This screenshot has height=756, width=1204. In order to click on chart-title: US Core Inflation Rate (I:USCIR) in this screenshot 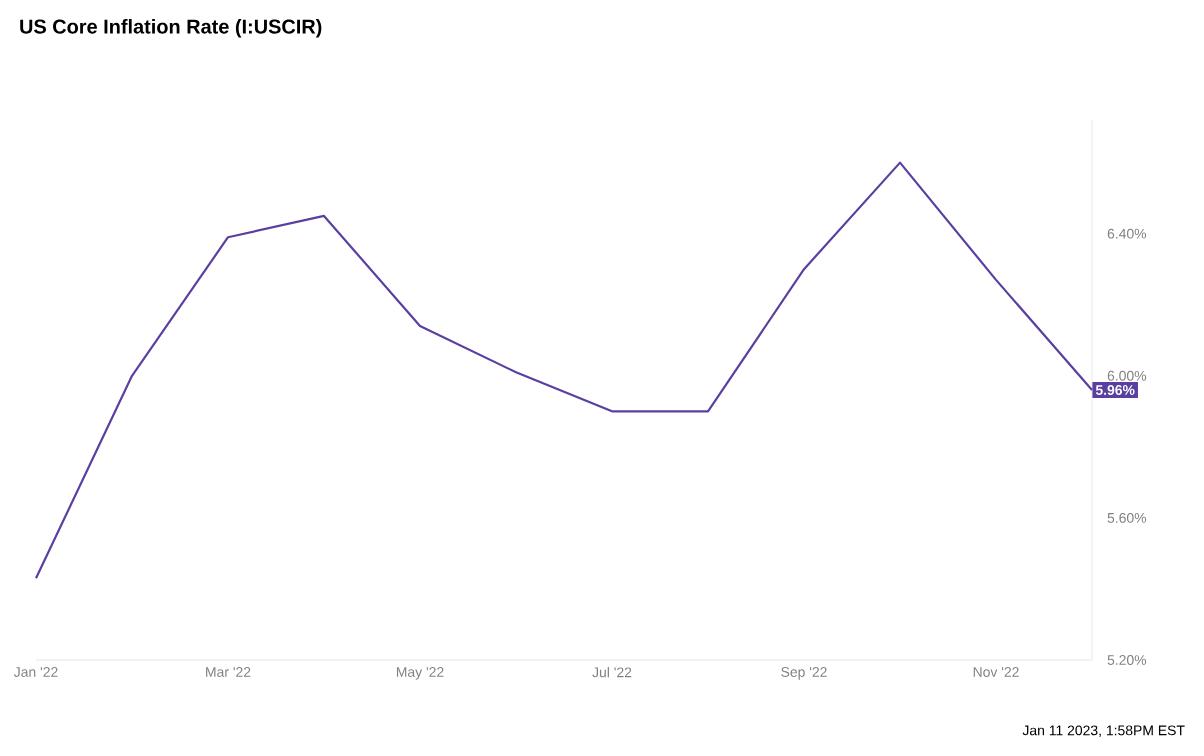, I will do `click(171, 28)`.